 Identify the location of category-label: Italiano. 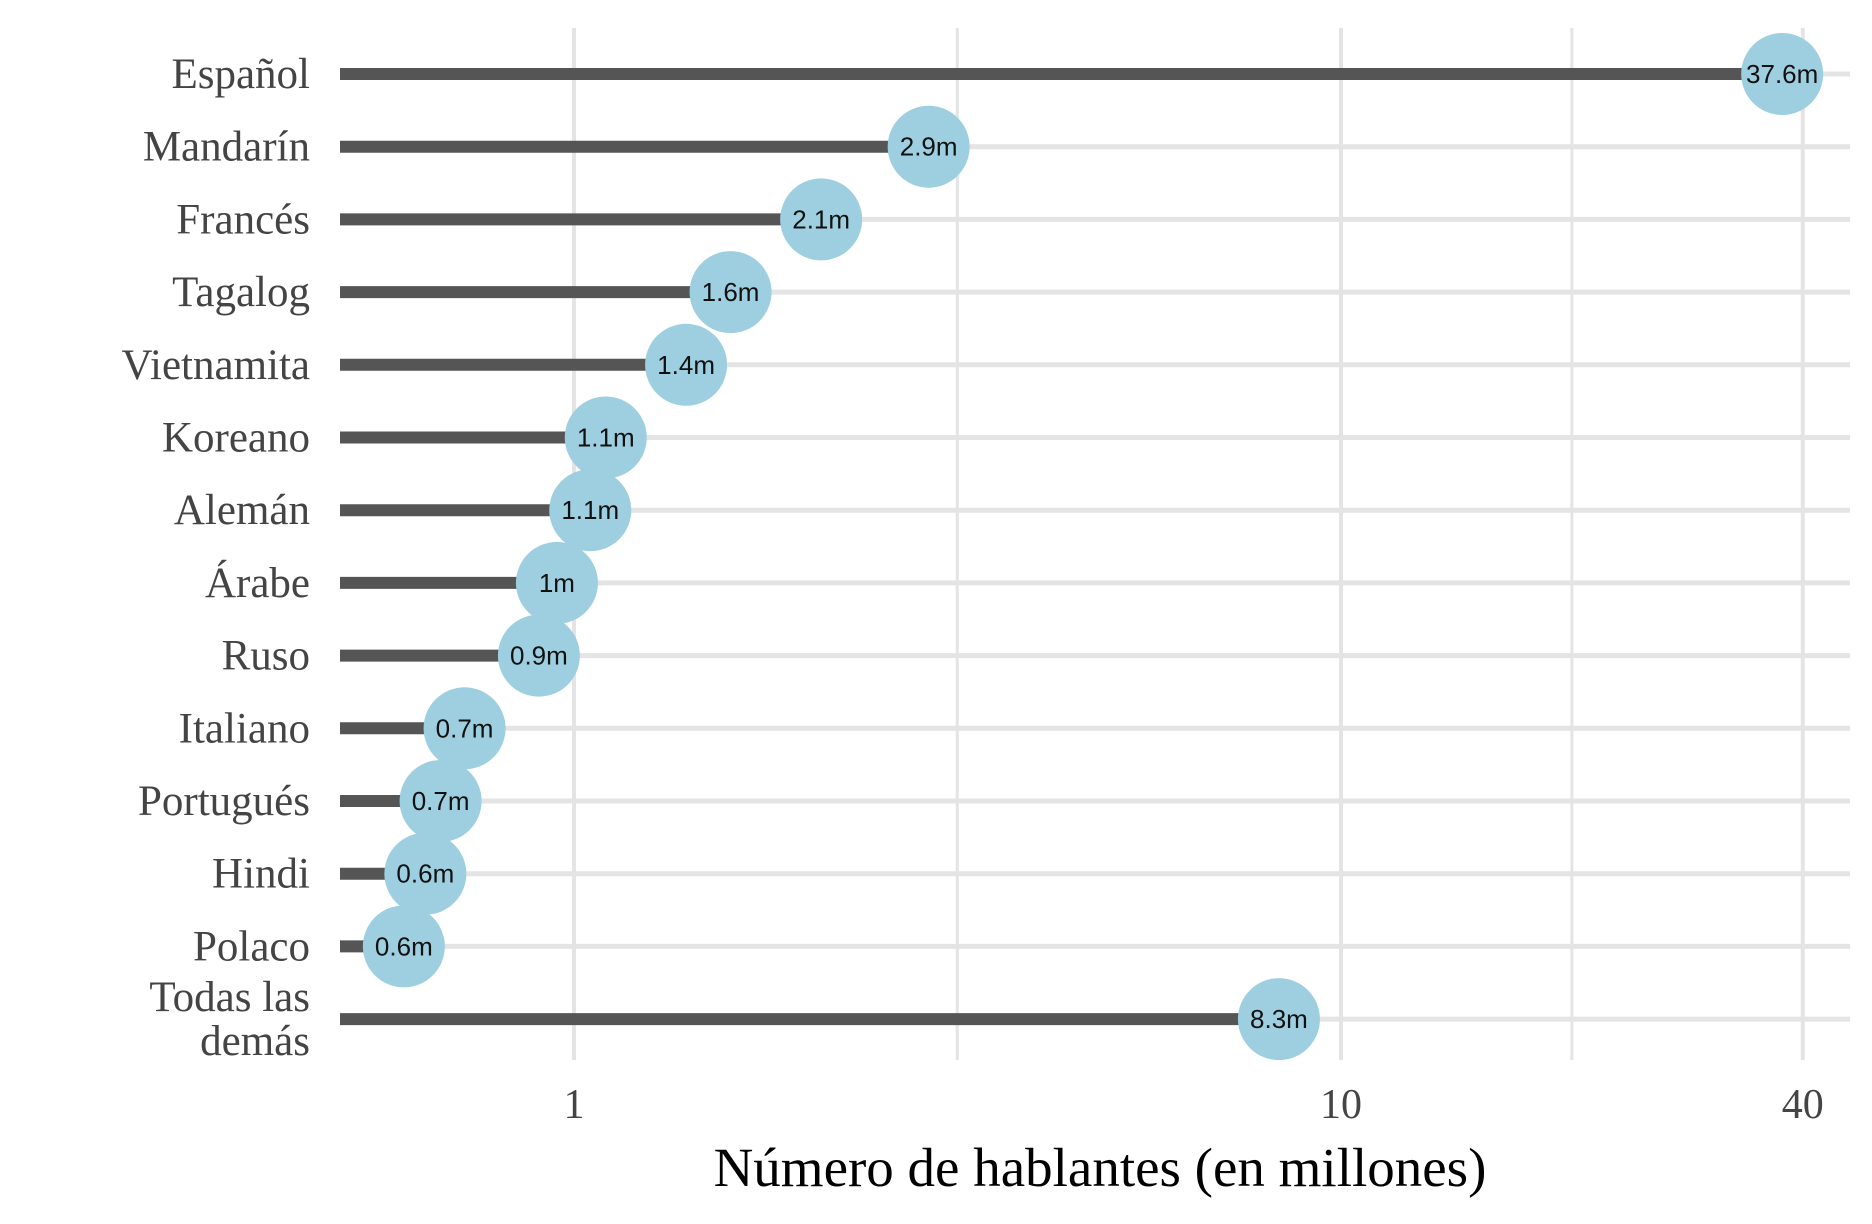
(244, 728).